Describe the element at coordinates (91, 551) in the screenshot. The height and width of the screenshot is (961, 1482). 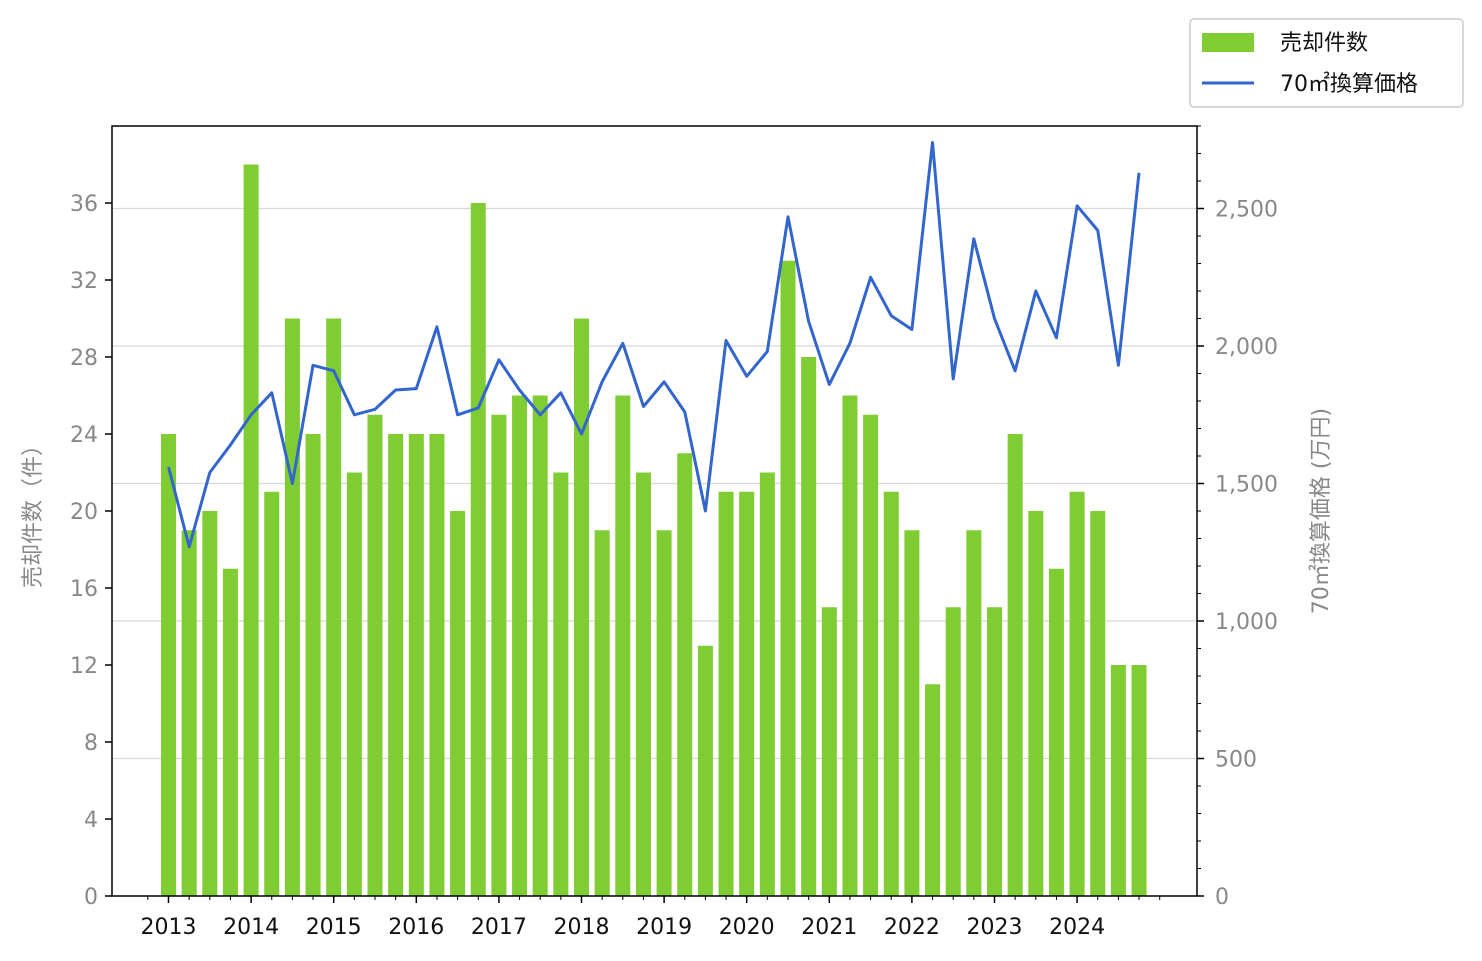
I see `left-axis-ticks: 0 4 8 12 16 20 24 28 32 36` at that location.